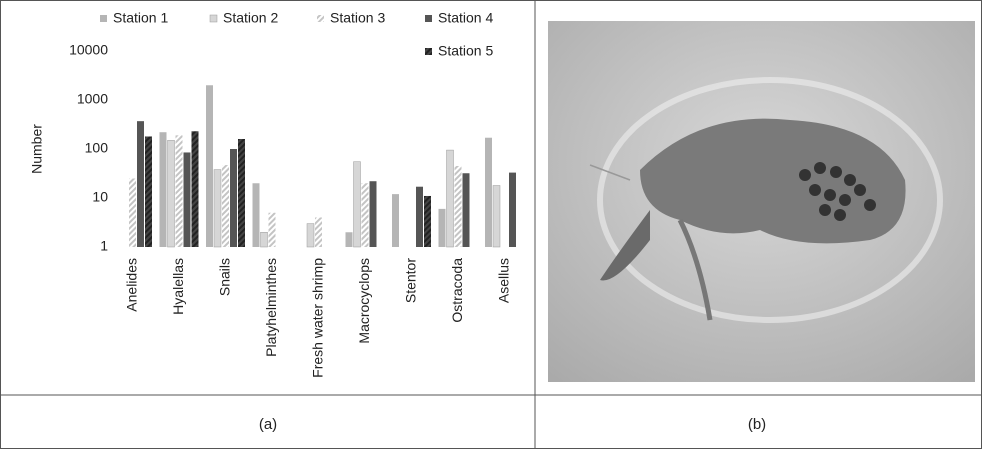  Describe the element at coordinates (132, 285) in the screenshot. I see `x-tick-label: Anelides` at that location.